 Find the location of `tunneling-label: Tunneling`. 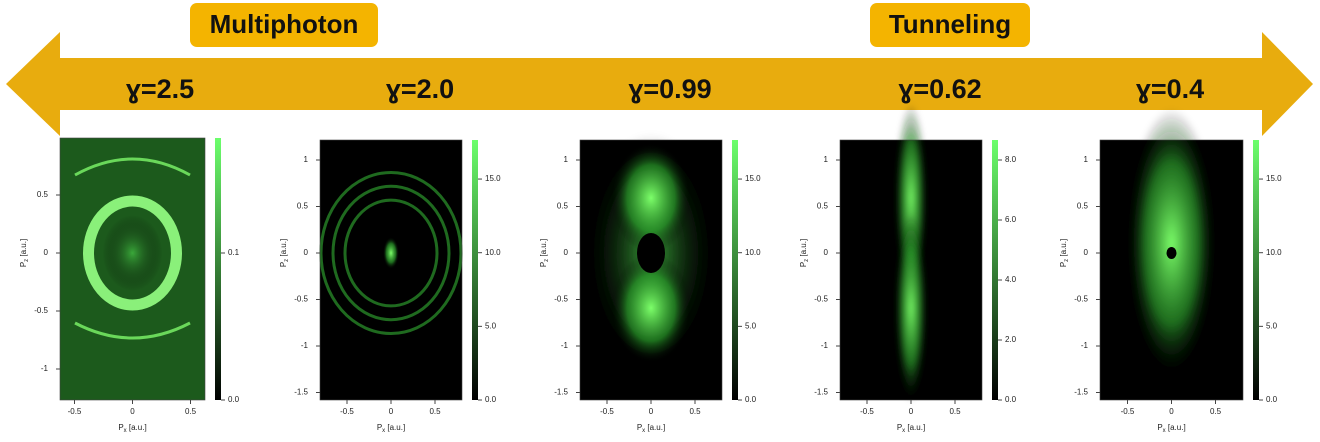

tunneling-label: Tunneling is located at coordinates (950, 24).